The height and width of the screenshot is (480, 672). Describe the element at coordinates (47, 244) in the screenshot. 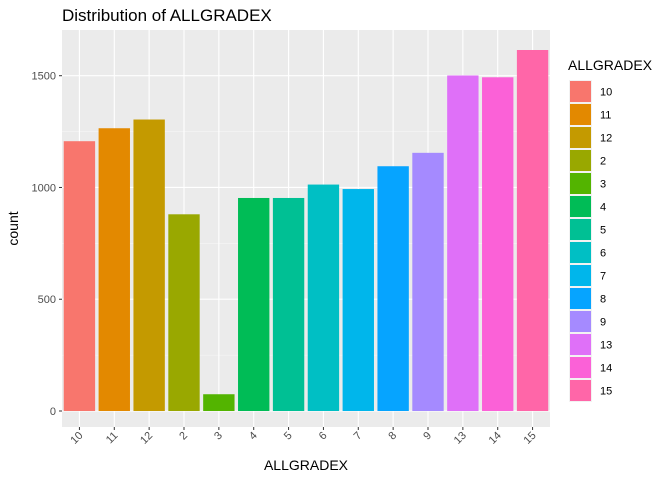

I see `y-axis-ticks: 0 500 1000 1500` at that location.